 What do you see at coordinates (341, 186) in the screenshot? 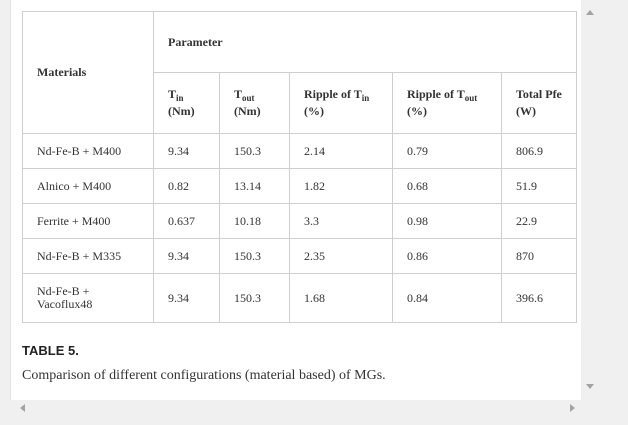
I see `ripple-tin-cell: 1.82` at bounding box center [341, 186].